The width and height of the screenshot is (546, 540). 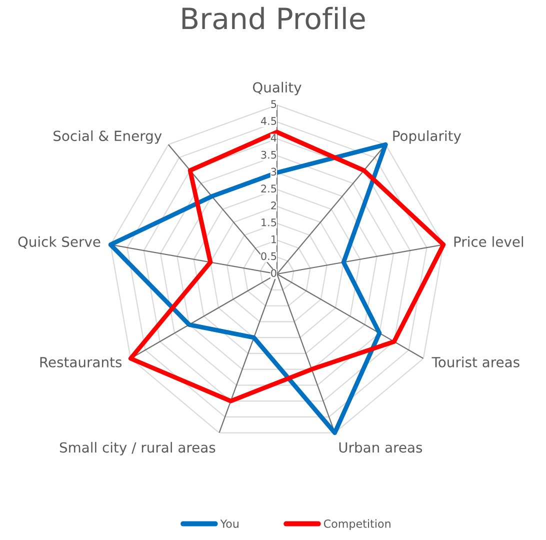 I want to click on spoke-label: Quality, so click(x=277, y=89).